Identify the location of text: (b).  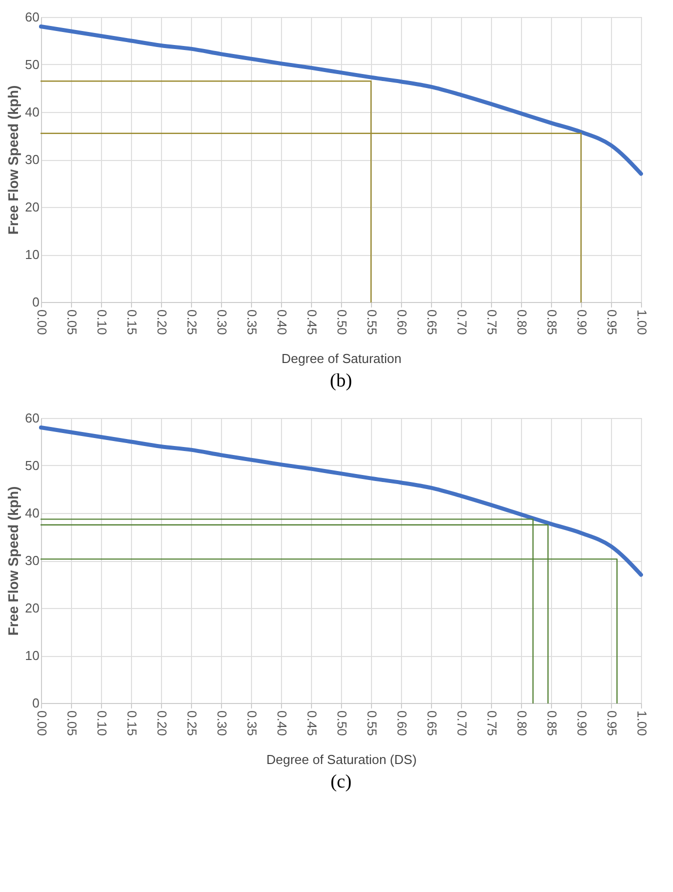
(341, 381).